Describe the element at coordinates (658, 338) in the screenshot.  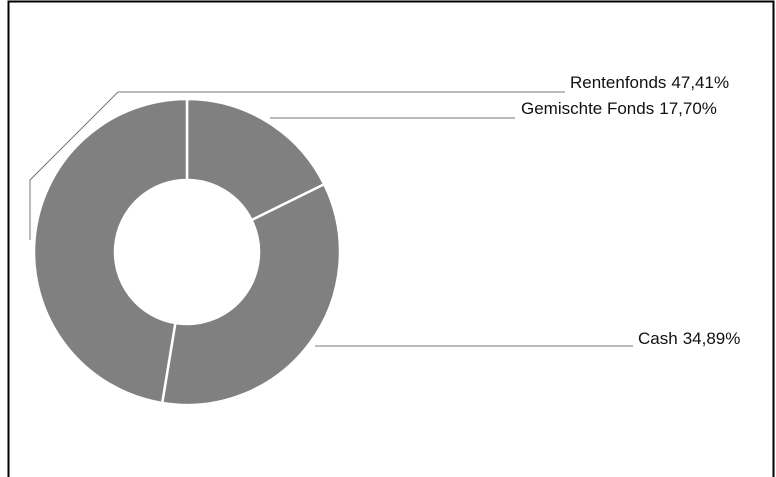
I see `slice-label-category: Cash` at that location.